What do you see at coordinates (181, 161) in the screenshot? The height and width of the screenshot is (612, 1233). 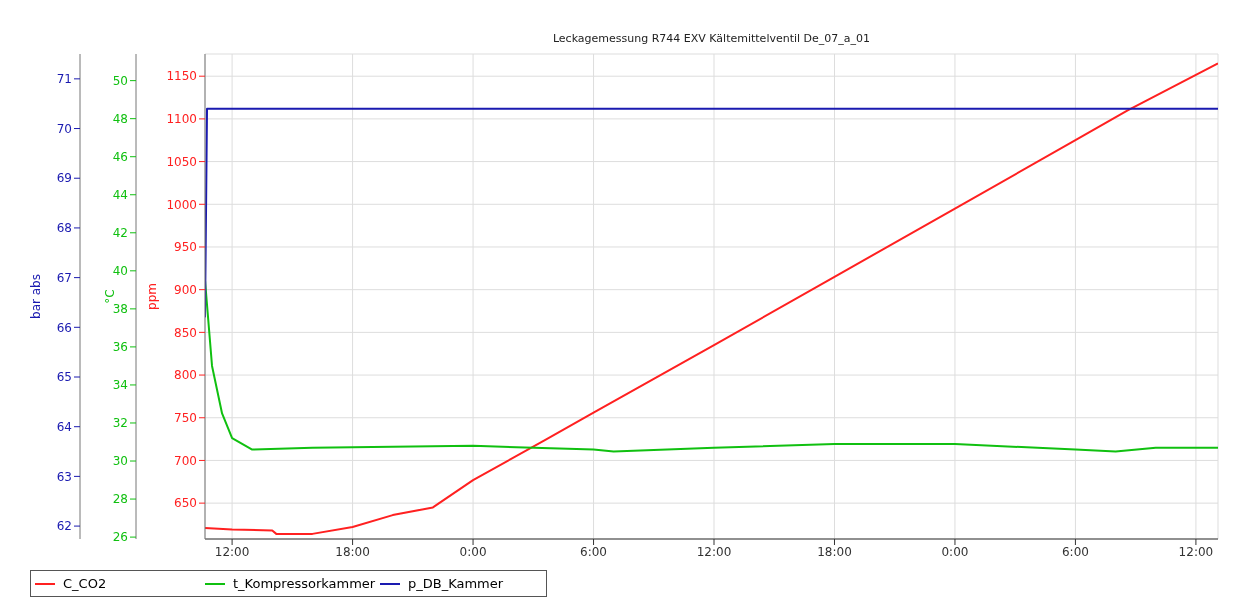 I see `y-tick-label: 1050` at bounding box center [181, 161].